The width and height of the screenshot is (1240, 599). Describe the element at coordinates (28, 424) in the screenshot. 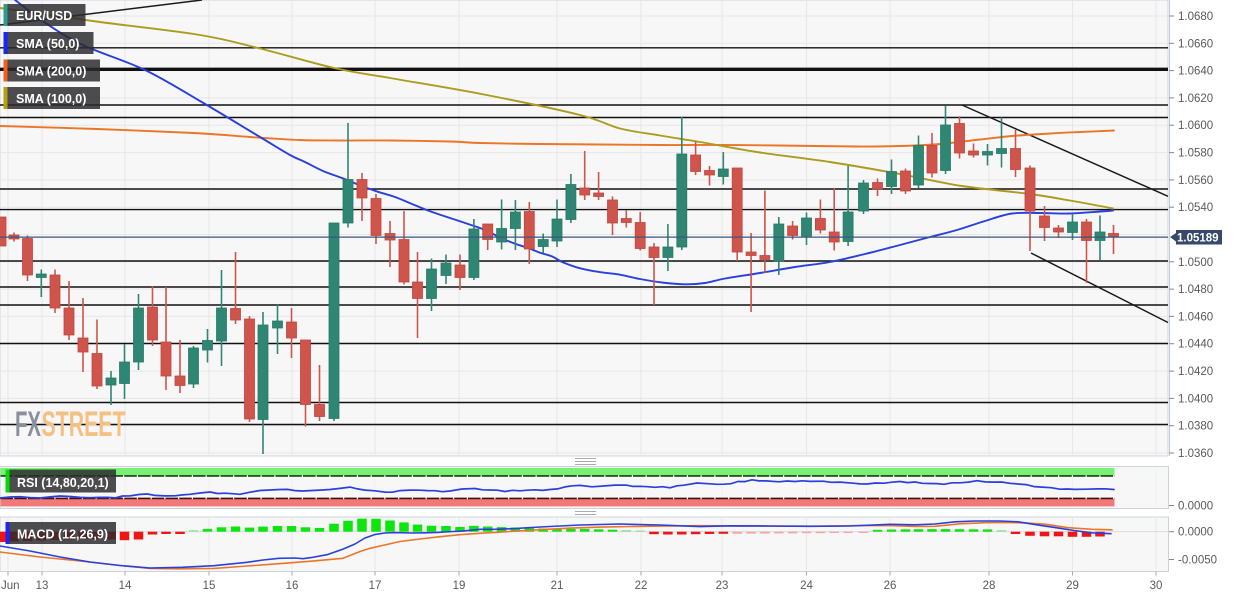

I see `svg-text: FX` at that location.